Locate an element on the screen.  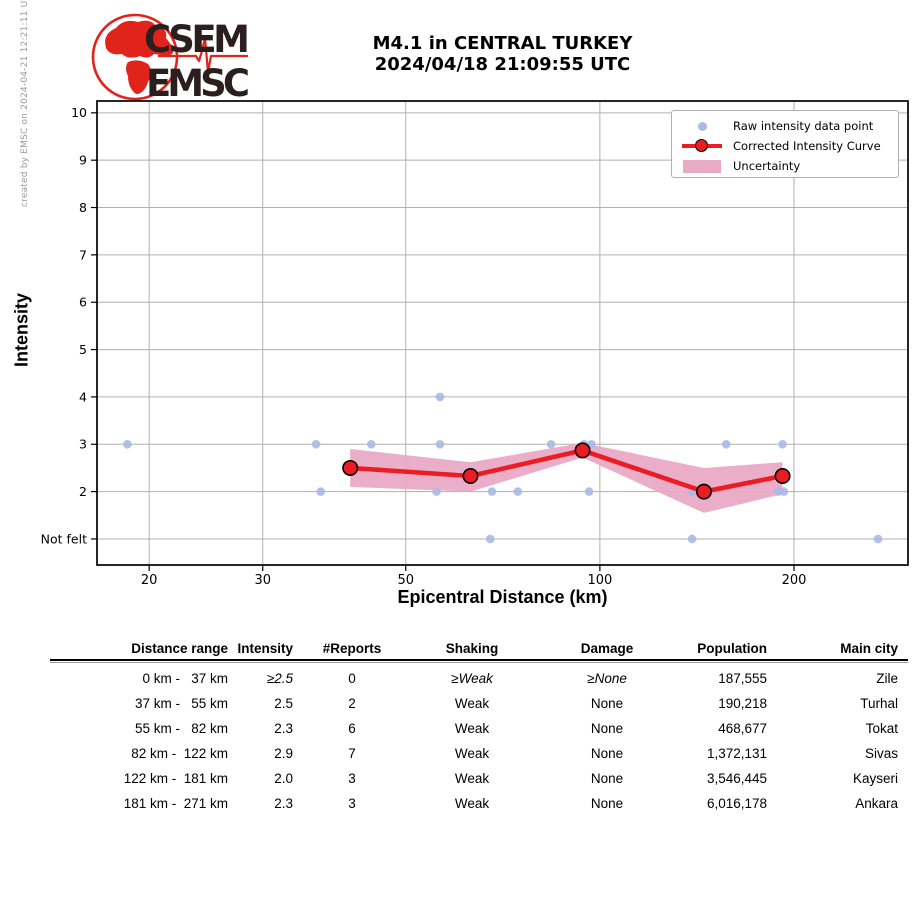
logo-emsc-text: EMSC is located at coordinates (198, 82).